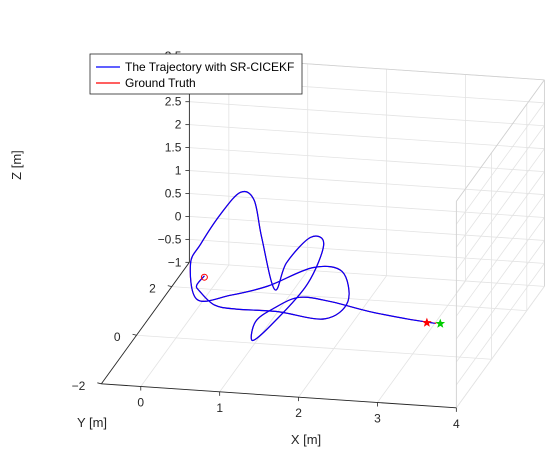 The height and width of the screenshot is (456, 550). I want to click on z-axis-label: Z [m], so click(16, 165).